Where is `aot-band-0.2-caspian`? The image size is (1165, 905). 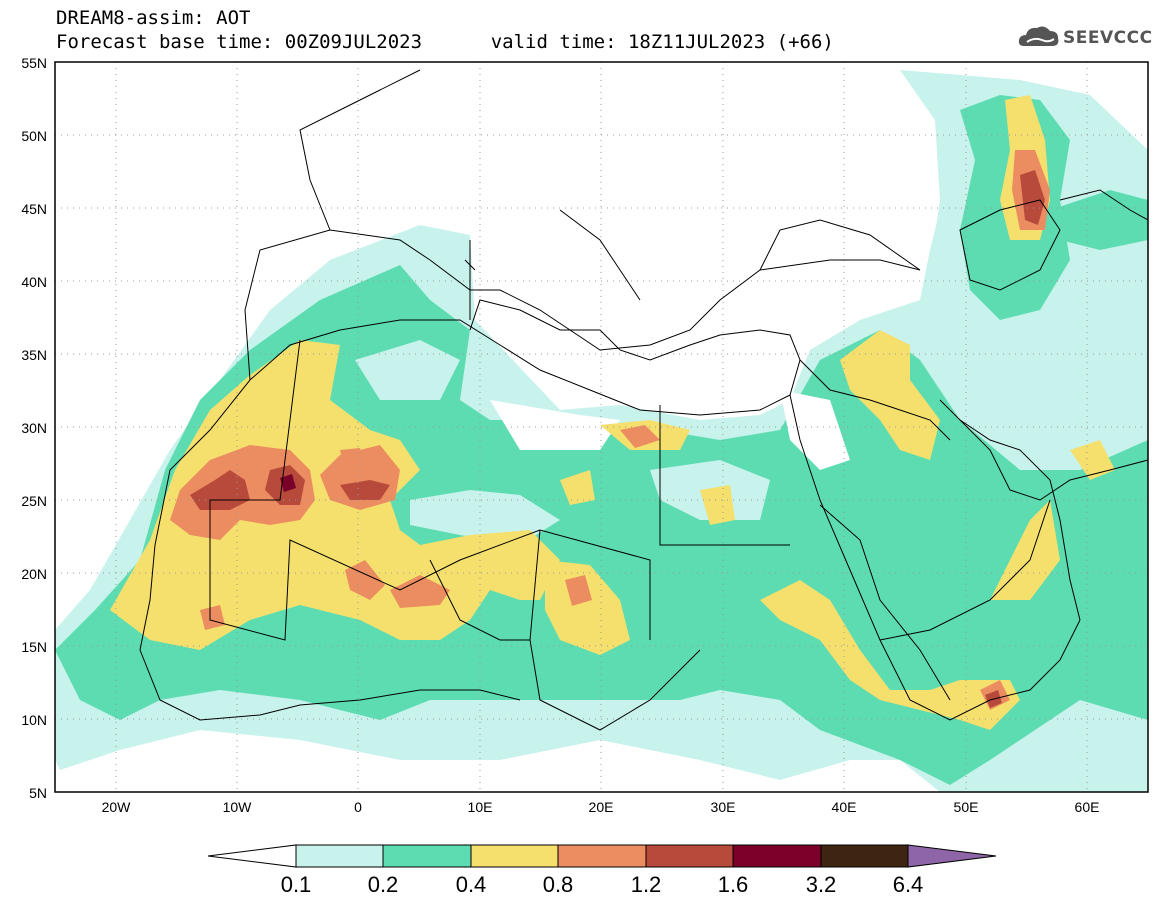
aot-band-0.2-caspian is located at coordinates (1099, 220).